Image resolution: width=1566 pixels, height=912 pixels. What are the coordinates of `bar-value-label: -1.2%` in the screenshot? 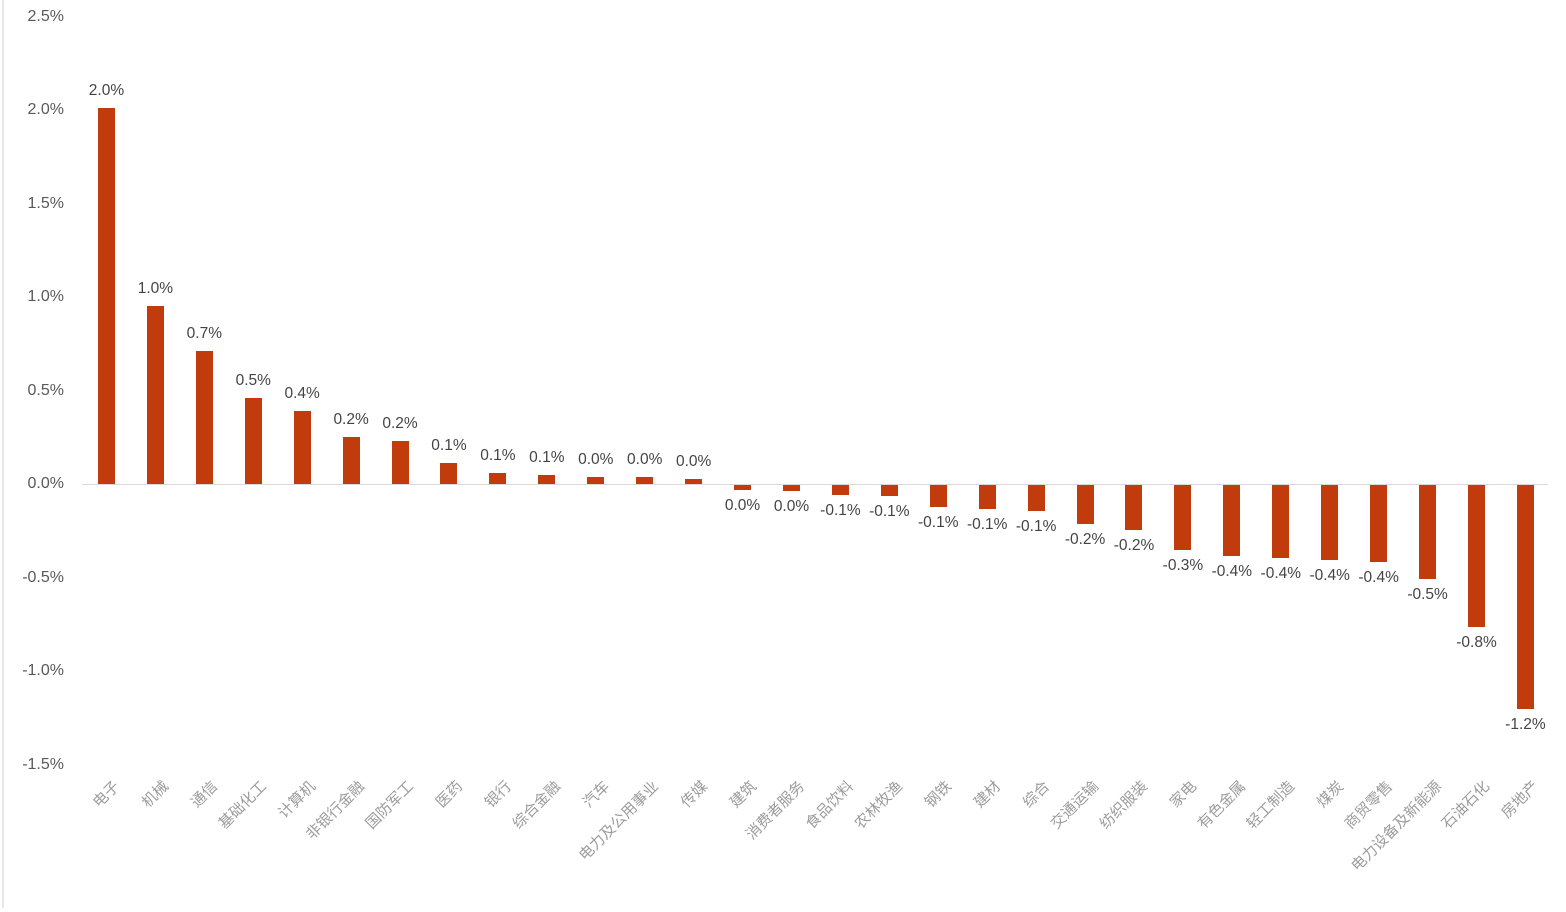 It's located at (1525, 724).